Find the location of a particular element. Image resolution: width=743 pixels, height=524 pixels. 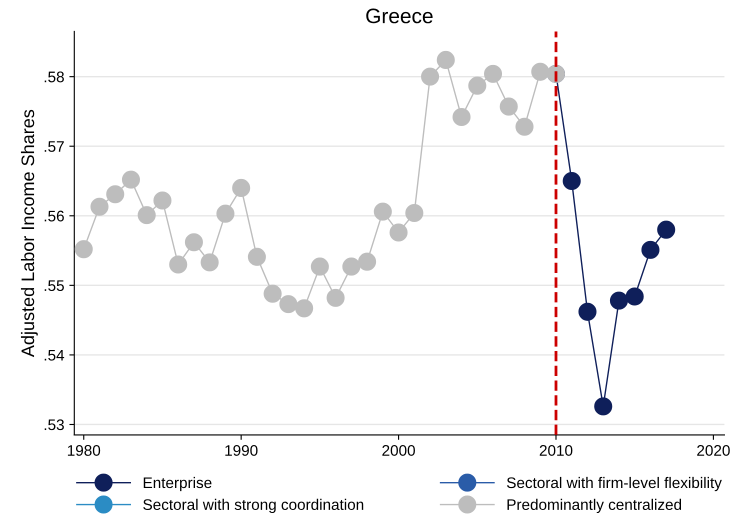

legend-label: Sectoral with strong coordination is located at coordinates (253, 506).